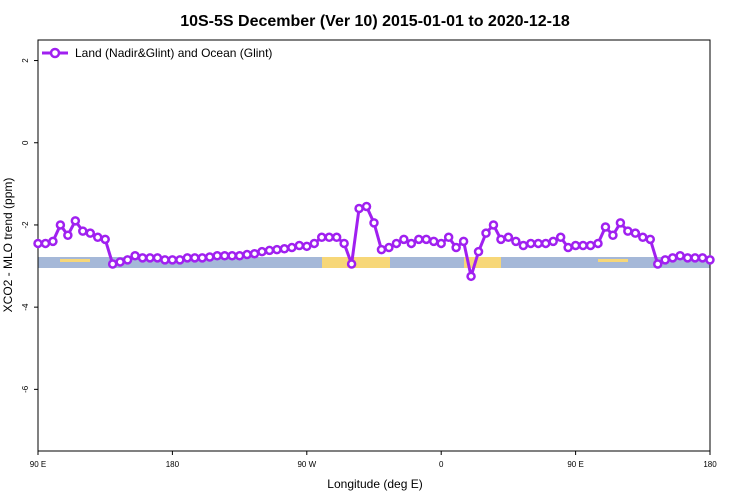  I want to click on legend-marker, so click(55, 53).